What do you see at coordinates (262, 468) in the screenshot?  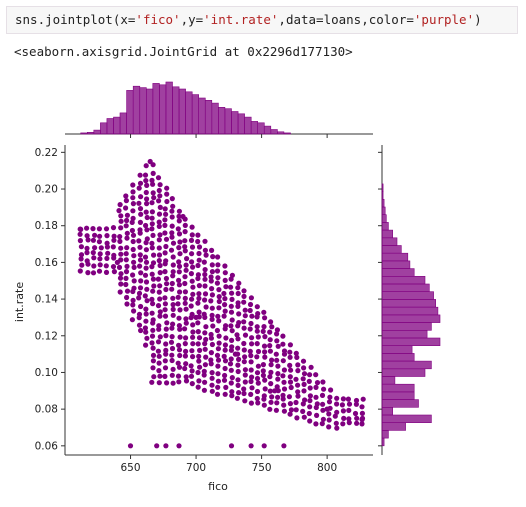 I see `x-tick-label: 750` at bounding box center [262, 468].